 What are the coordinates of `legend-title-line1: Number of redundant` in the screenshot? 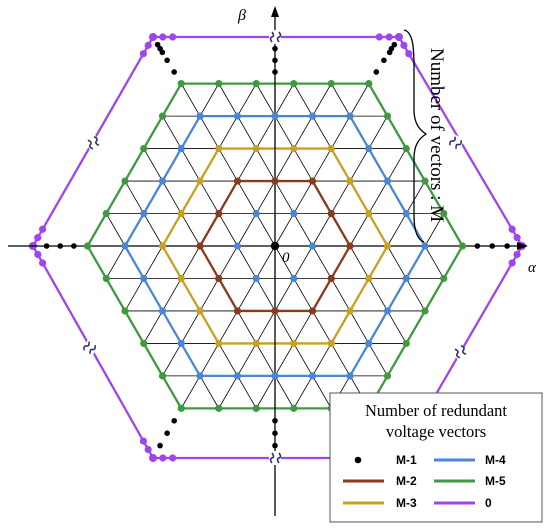 It's located at (436, 410).